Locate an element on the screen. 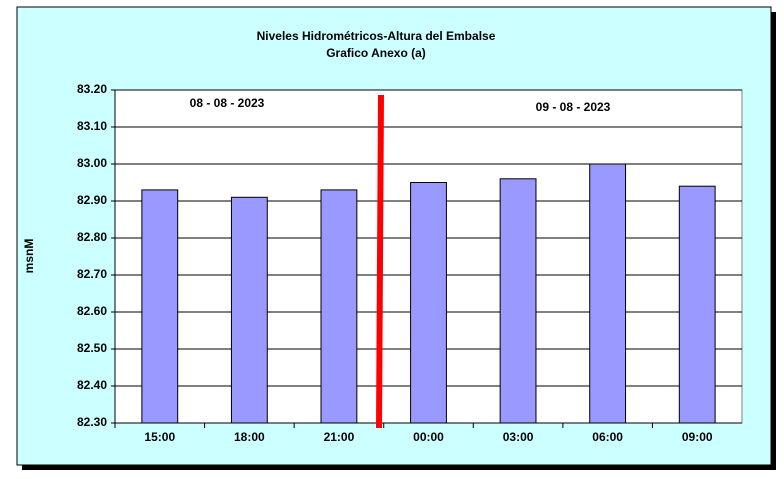  chart-title: Niveles Hidrométricos-Altura del Embalse is located at coordinates (376, 36).